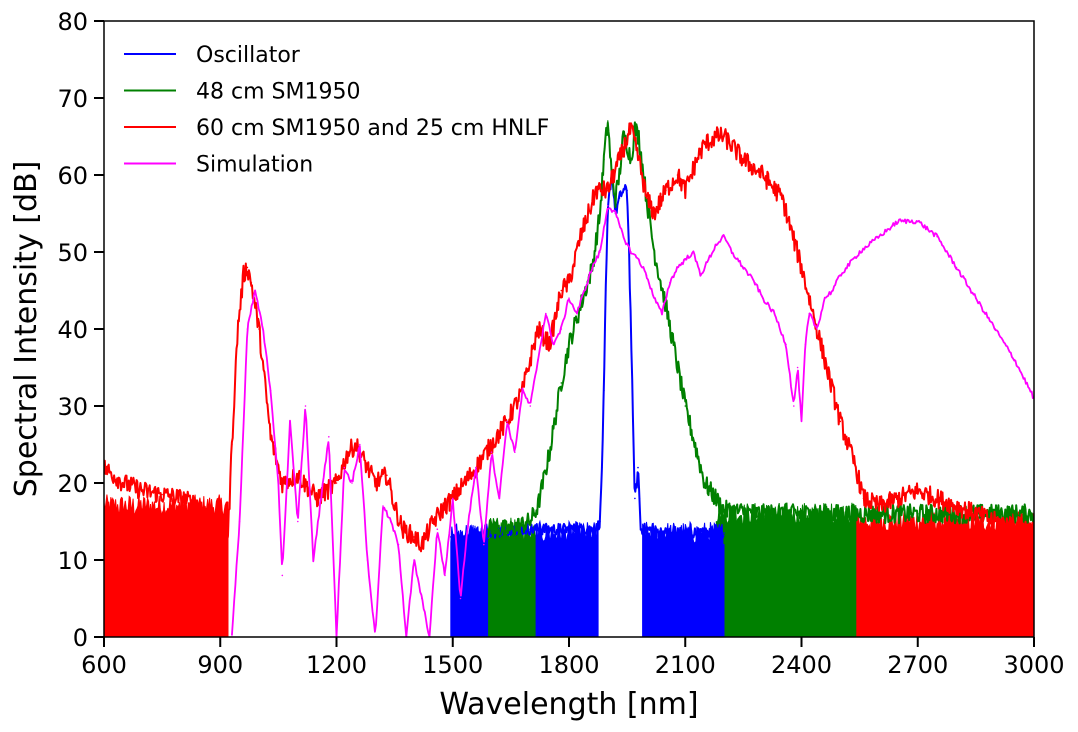 The width and height of the screenshot is (1078, 732). Describe the element at coordinates (72, 99) in the screenshot. I see `y-tick-label: 70` at that location.